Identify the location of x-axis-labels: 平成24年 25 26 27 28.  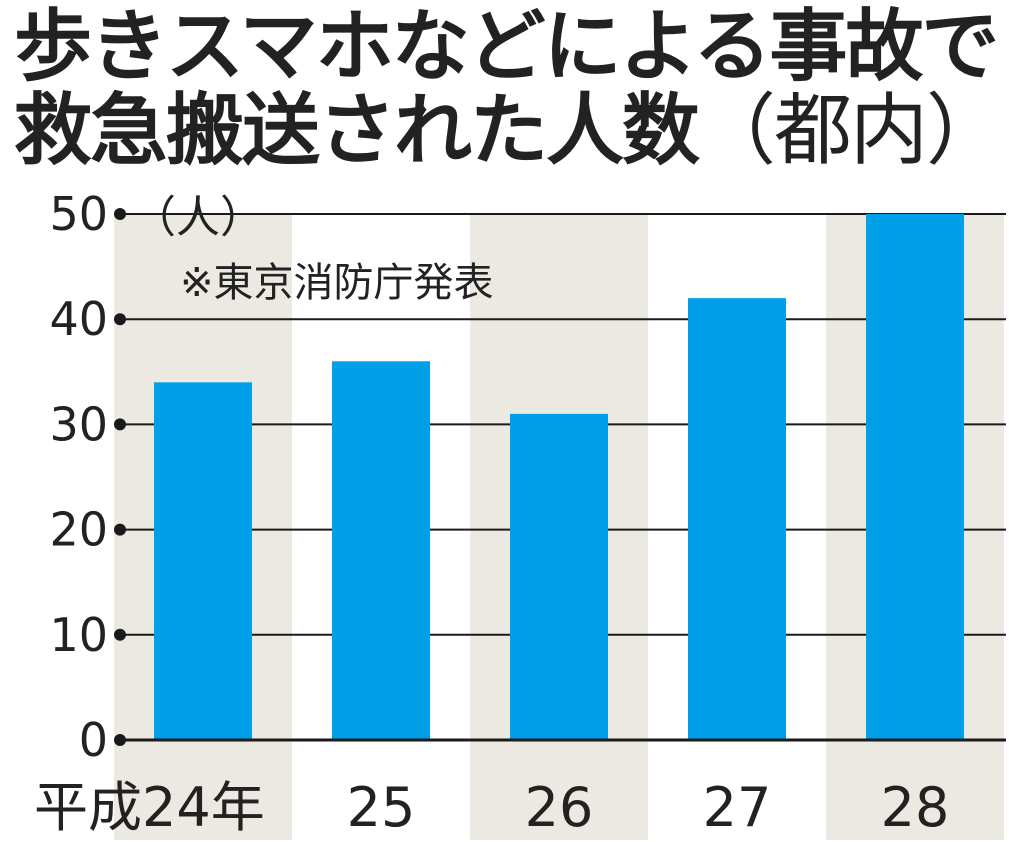
(491, 807).